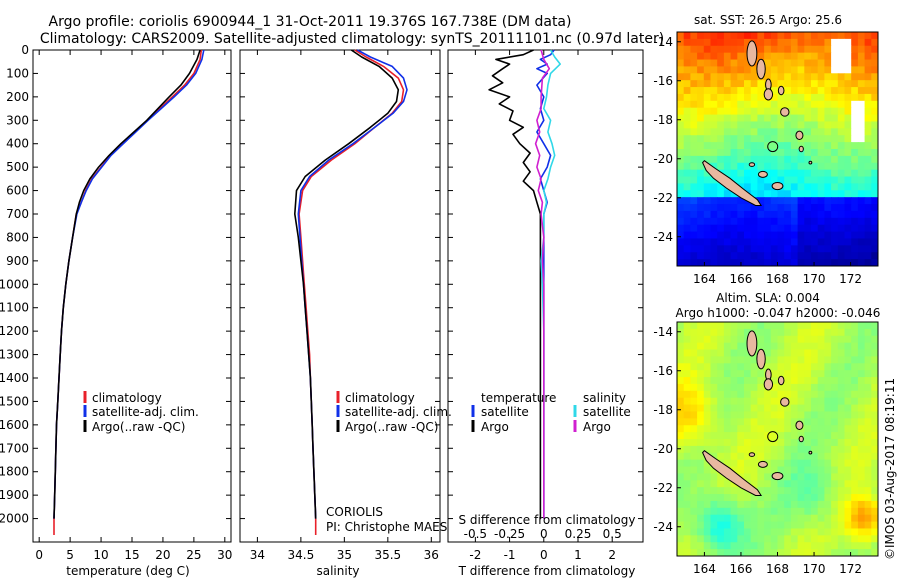  Describe the element at coordinates (768, 94) in the screenshot. I see `island-vanuatu` at that location.